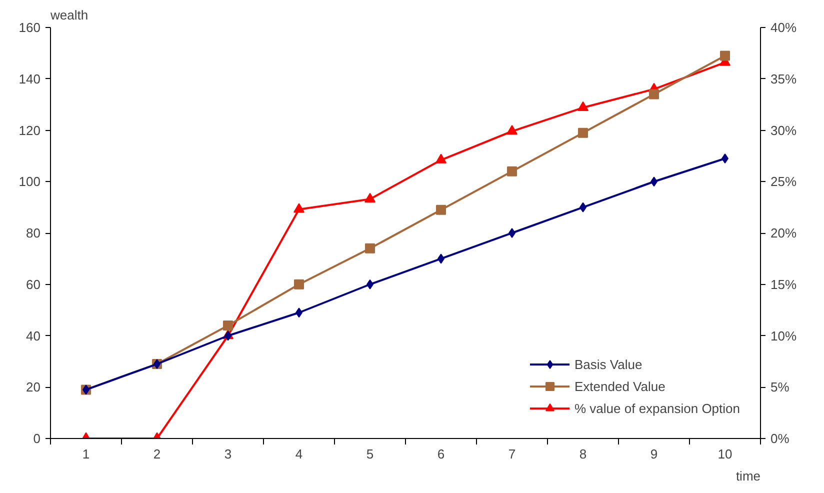 Image resolution: width=824 pixels, height=493 pixels. Describe the element at coordinates (783, 27) in the screenshot. I see `y2-tick-label: 40%` at that location.